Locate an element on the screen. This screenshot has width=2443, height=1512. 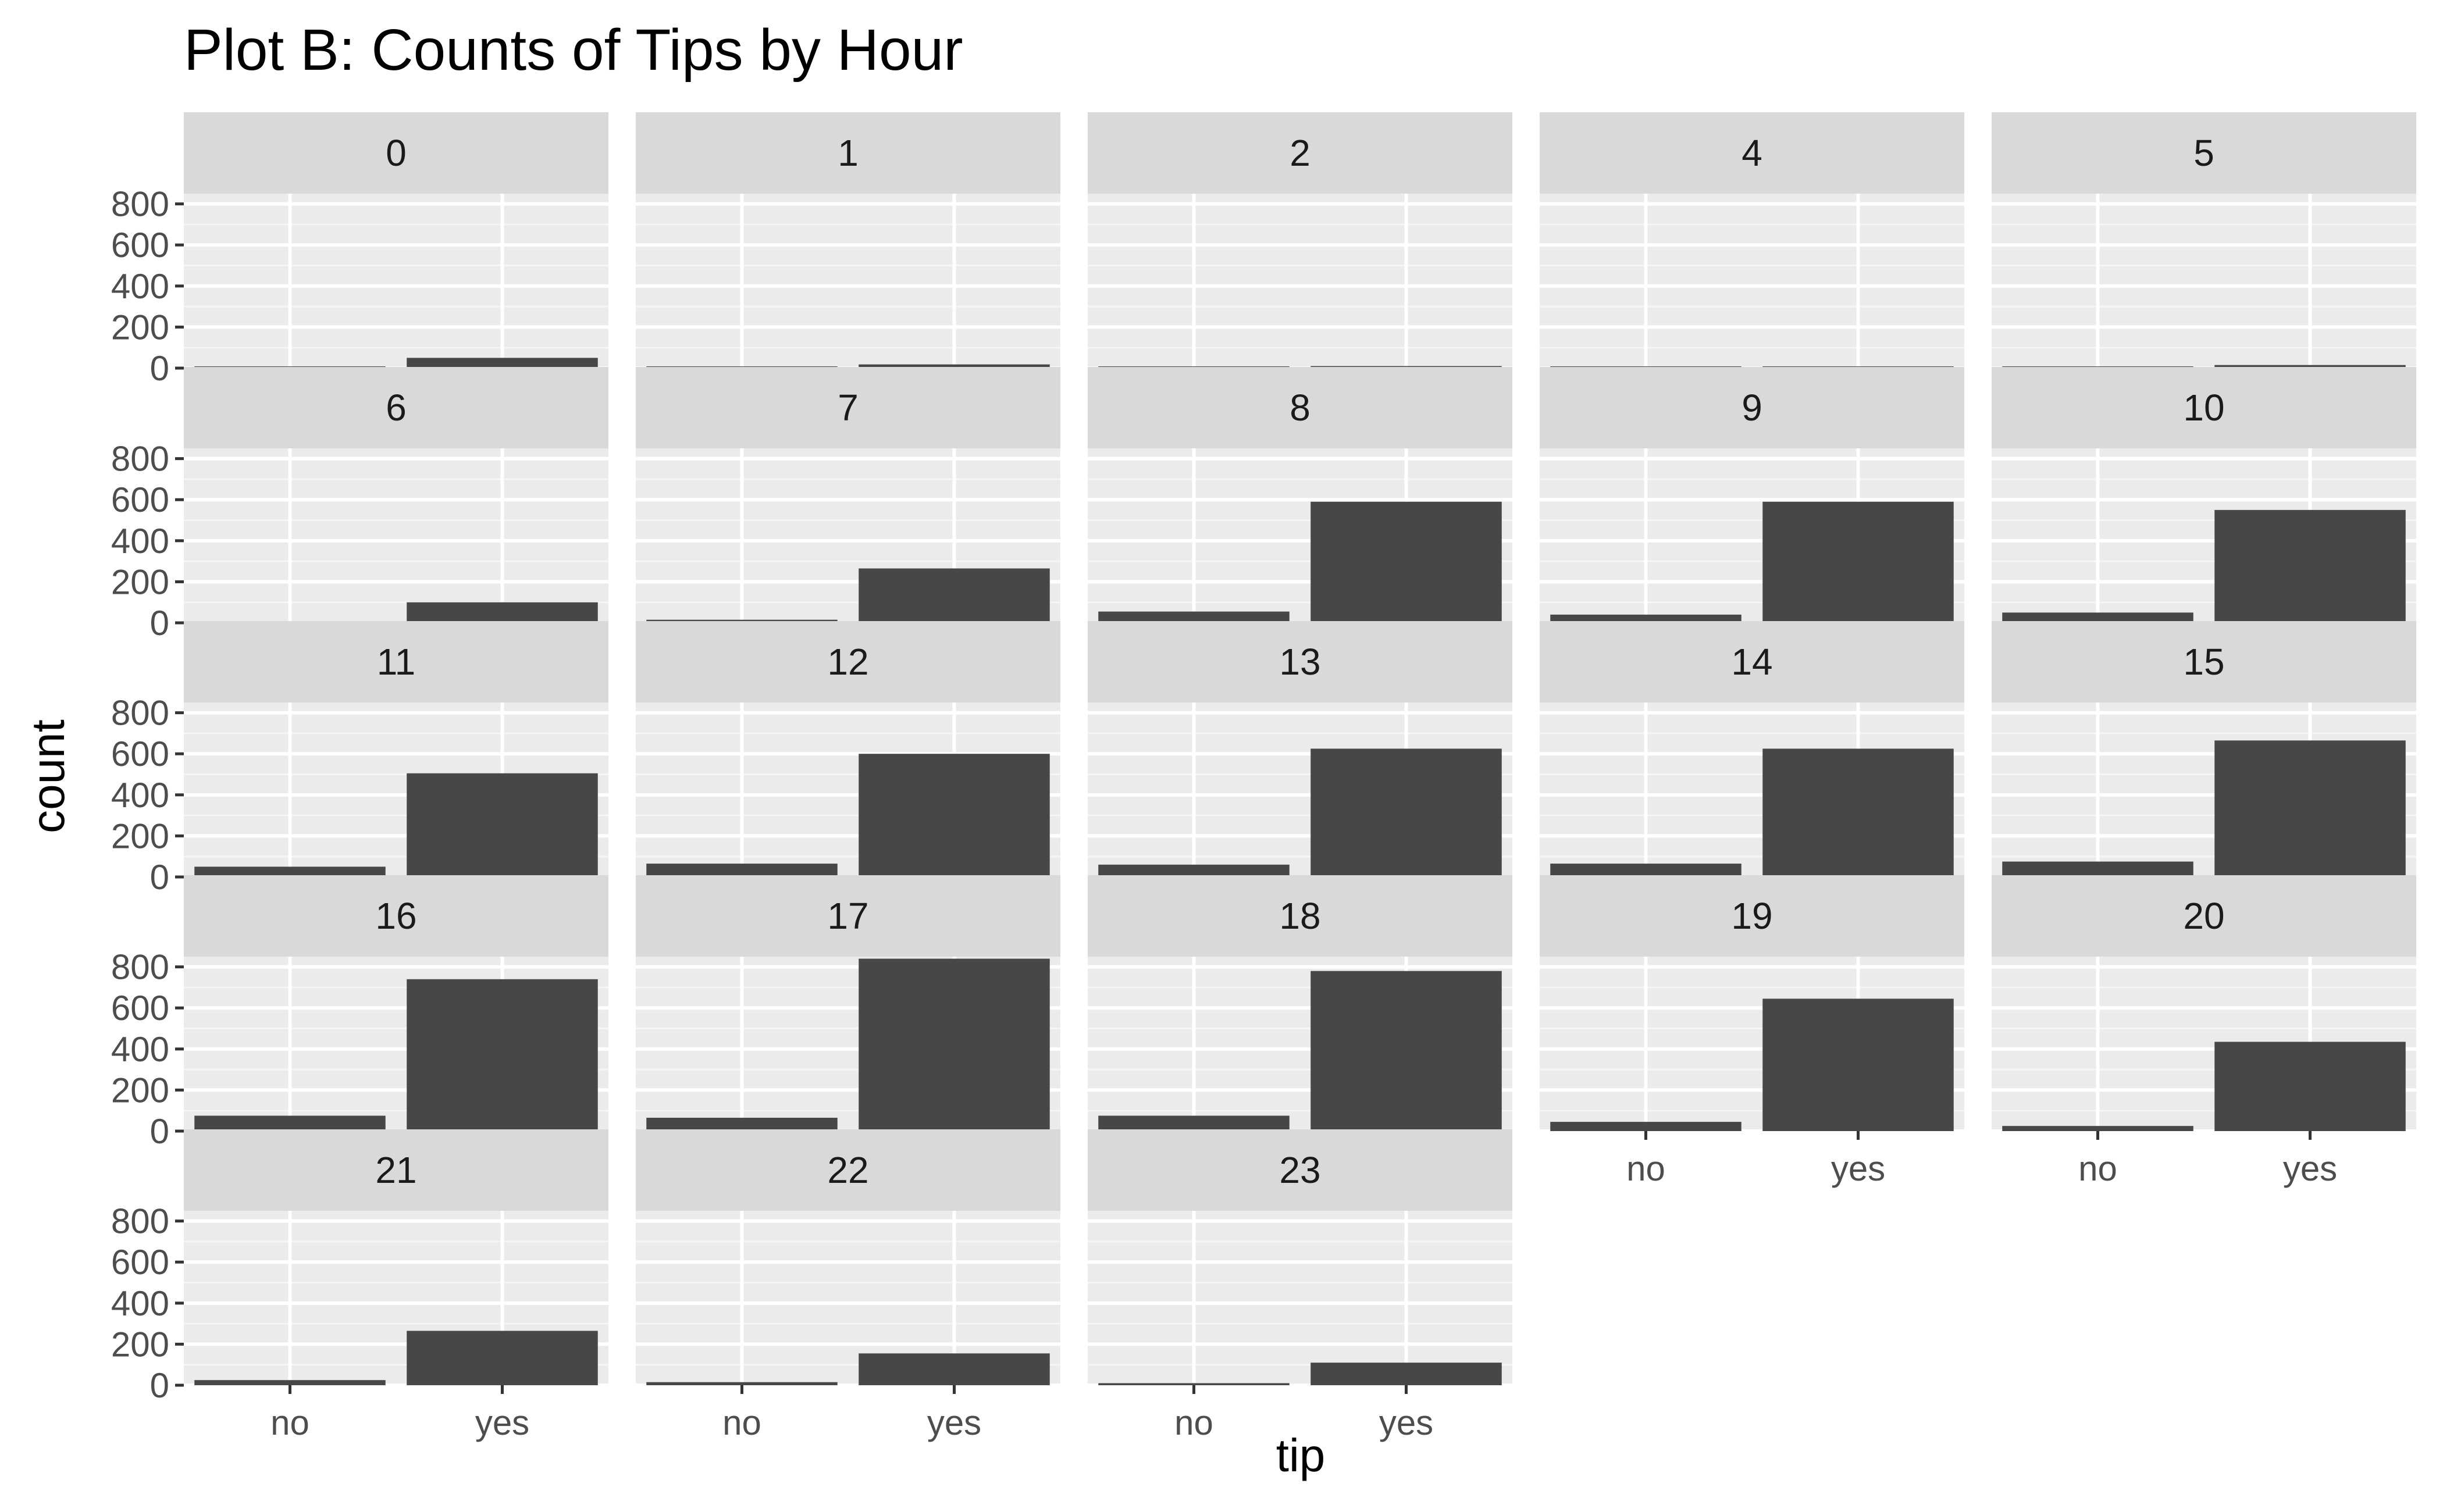
facet-strip-label: 0 is located at coordinates (396, 153).